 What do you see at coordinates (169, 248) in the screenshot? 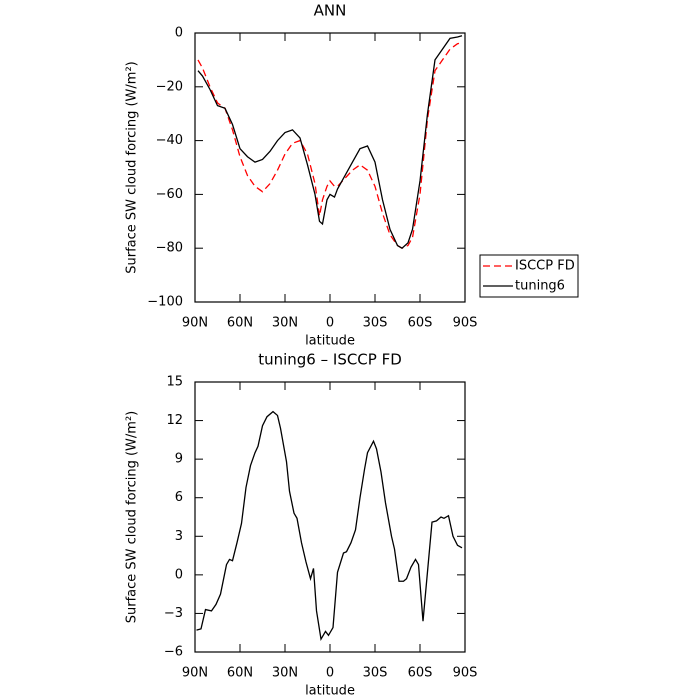
I see `y-tick-label: −80` at bounding box center [169, 248].